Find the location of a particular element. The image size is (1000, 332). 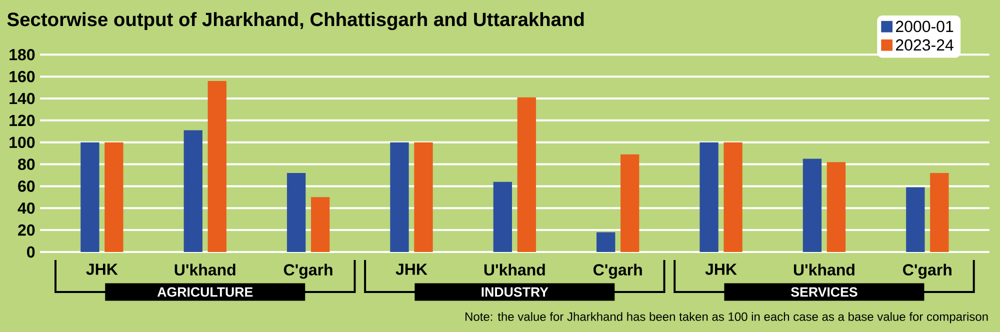

y-tick-label: 160 is located at coordinates (22, 76).